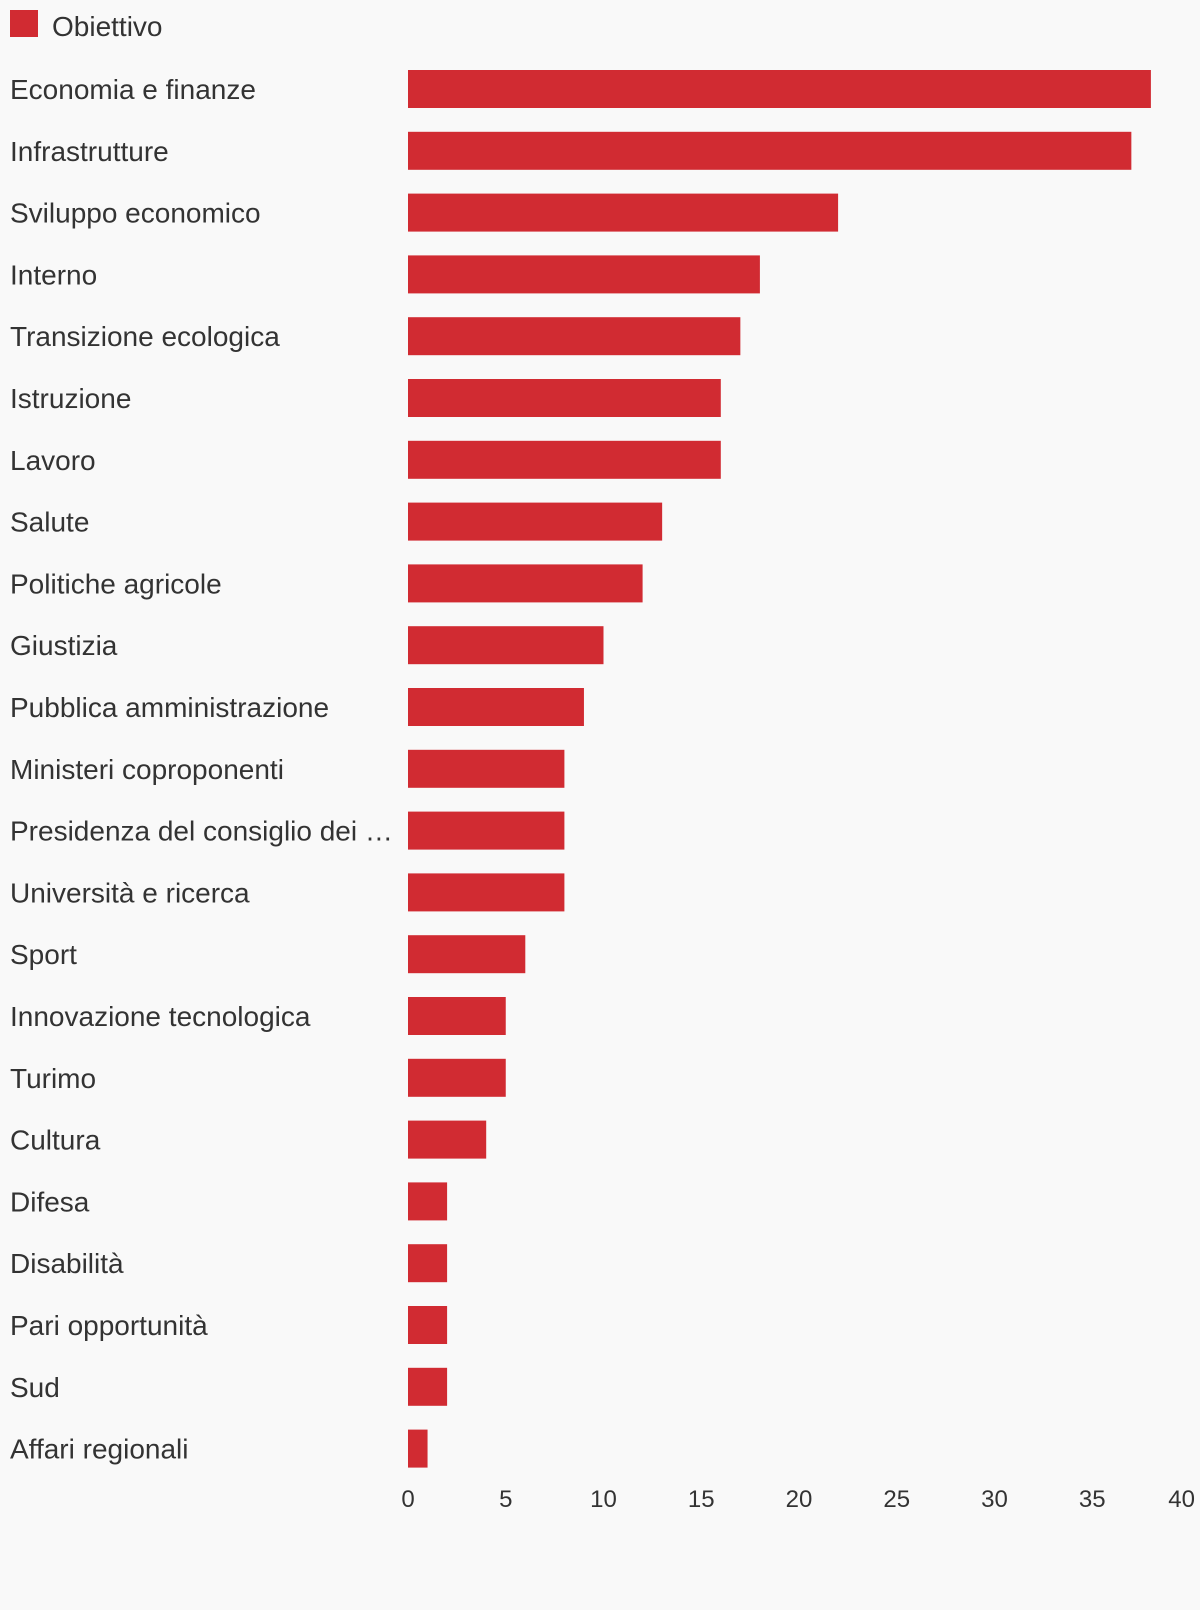  What do you see at coordinates (53, 460) in the screenshot?
I see `category-label: Lavoro` at bounding box center [53, 460].